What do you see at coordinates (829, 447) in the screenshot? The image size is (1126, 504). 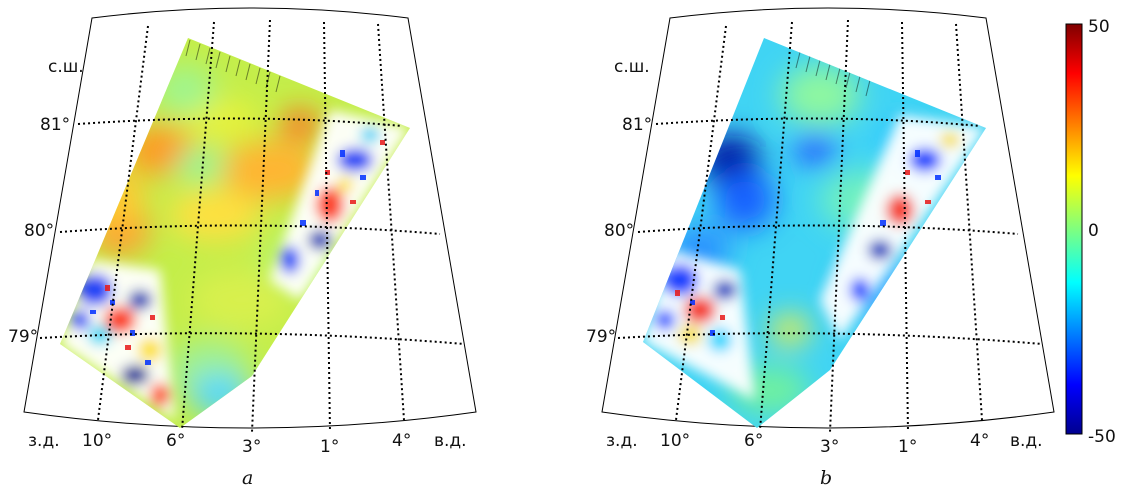 I see `lon-label-3-b: 3°` at bounding box center [829, 447].